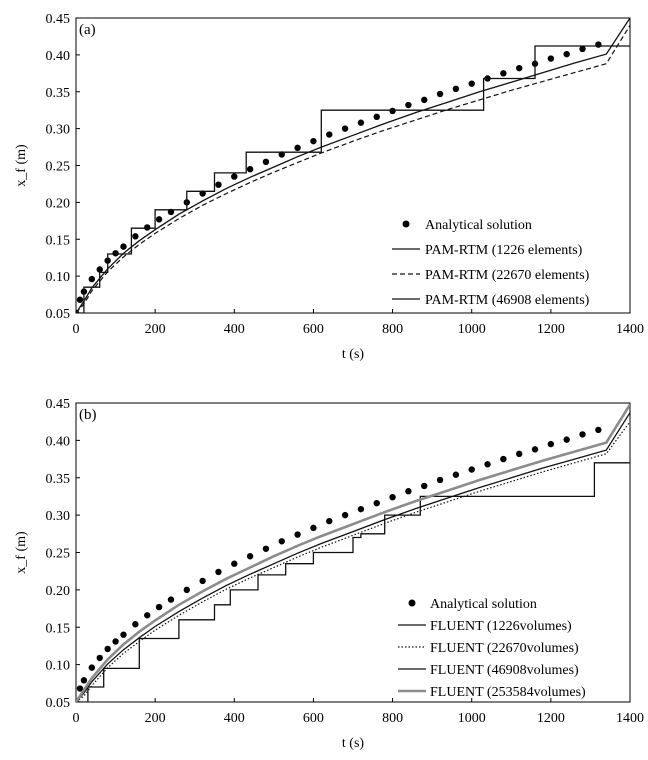 This screenshot has width=648, height=760. Describe the element at coordinates (58, 314) in the screenshot. I see `y-tick-label: 0.05` at that location.